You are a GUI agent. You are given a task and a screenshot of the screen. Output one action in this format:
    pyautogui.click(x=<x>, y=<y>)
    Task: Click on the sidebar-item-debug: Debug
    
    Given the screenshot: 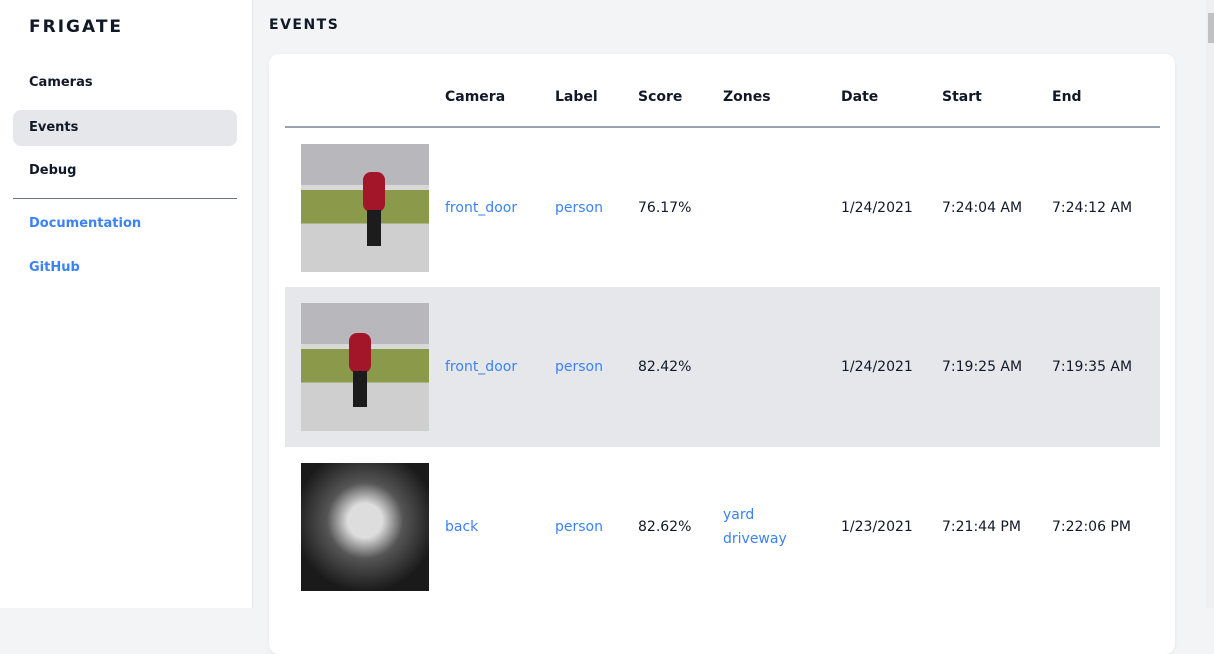 What is the action you would take?
    pyautogui.click(x=53, y=170)
    